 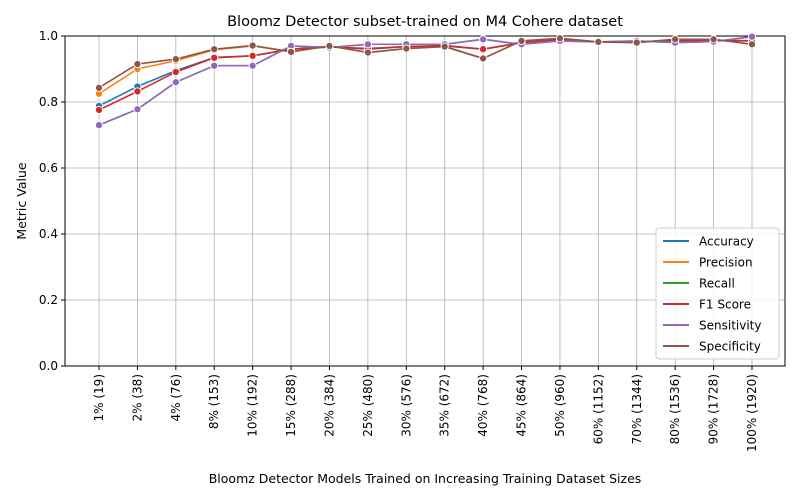 What do you see at coordinates (291, 405) in the screenshot?
I see `x-tick-label: 15% (288)` at bounding box center [291, 405].